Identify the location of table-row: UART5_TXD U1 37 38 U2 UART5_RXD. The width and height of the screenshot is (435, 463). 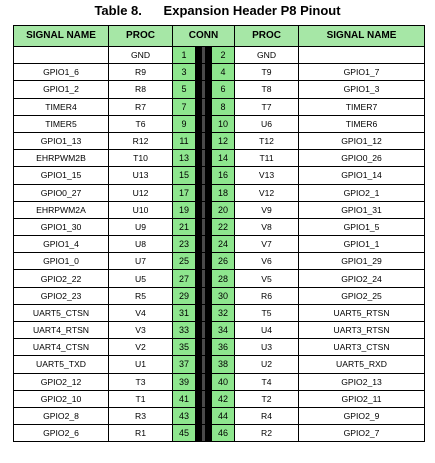
(219, 364).